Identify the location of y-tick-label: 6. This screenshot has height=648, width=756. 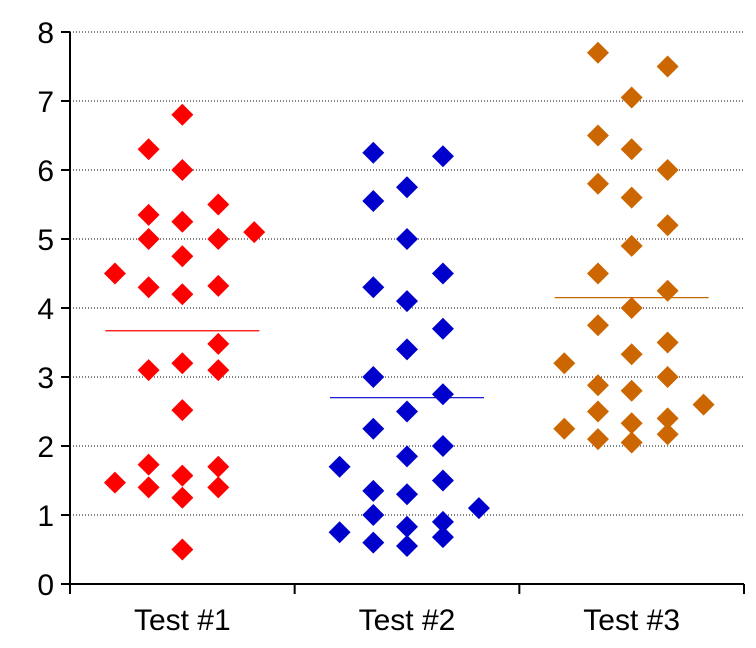
(45, 171).